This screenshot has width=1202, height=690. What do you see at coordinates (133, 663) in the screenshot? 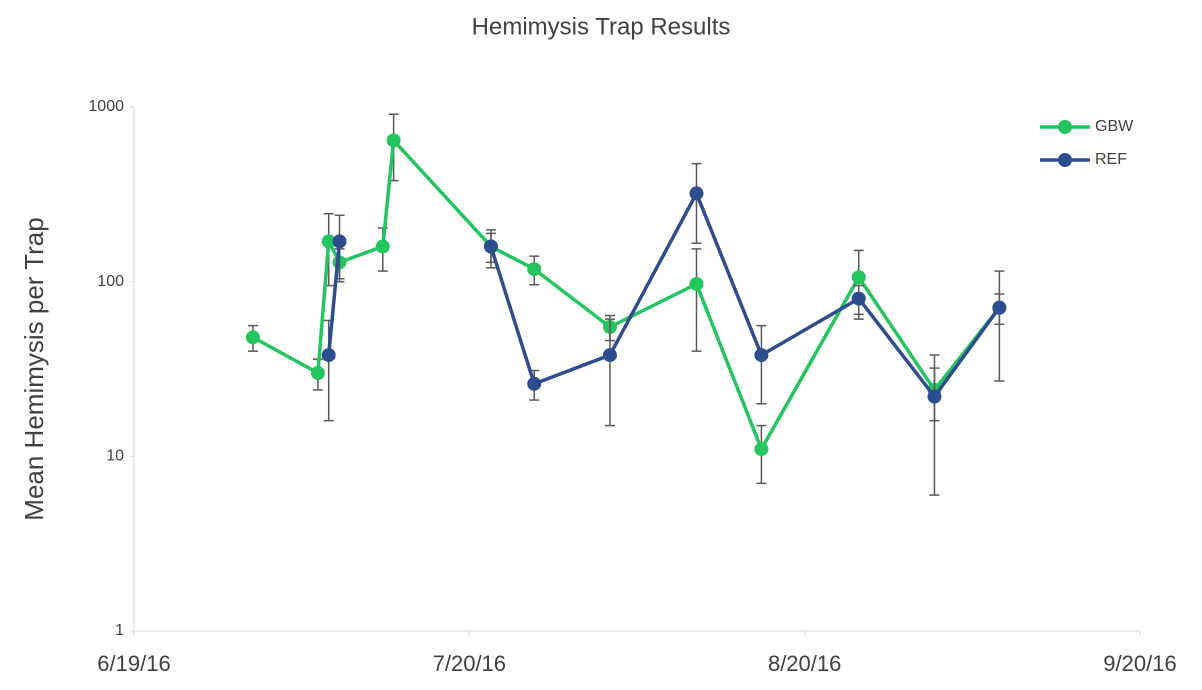
I see `x-tick-label: 6/19/16` at bounding box center [133, 663].